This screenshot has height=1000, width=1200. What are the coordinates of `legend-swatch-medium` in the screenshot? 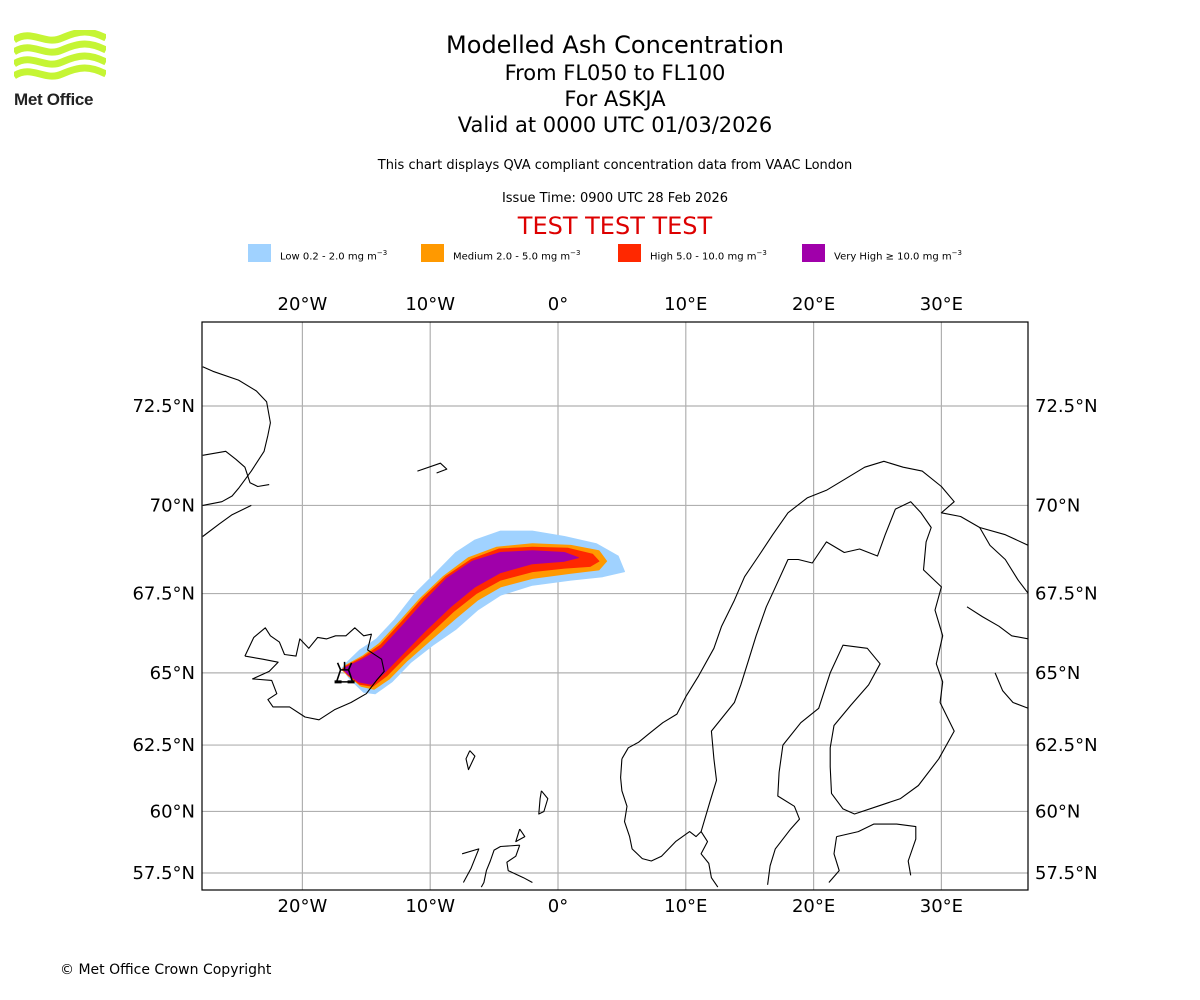 It's located at (432, 253).